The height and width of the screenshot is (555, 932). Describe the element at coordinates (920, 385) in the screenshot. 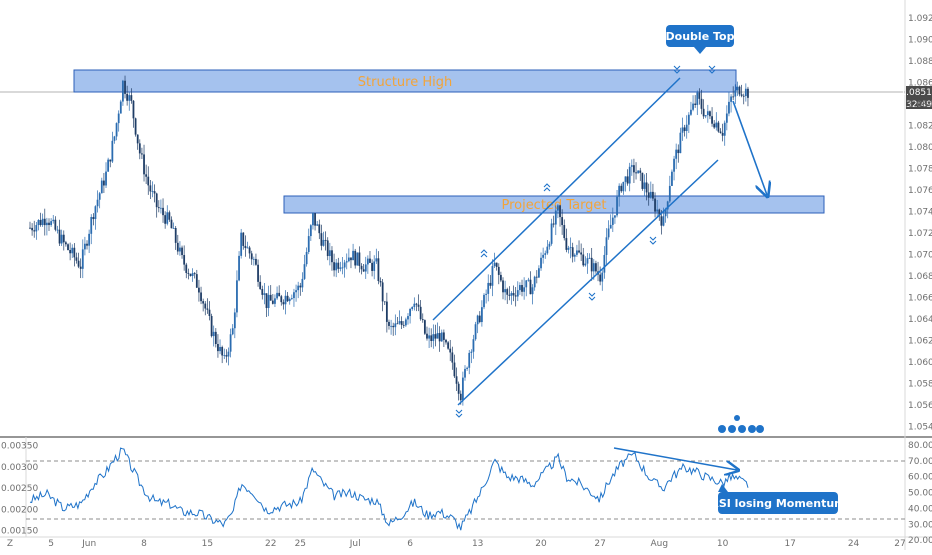

I see `price-tick-label: 1.05800` at that location.